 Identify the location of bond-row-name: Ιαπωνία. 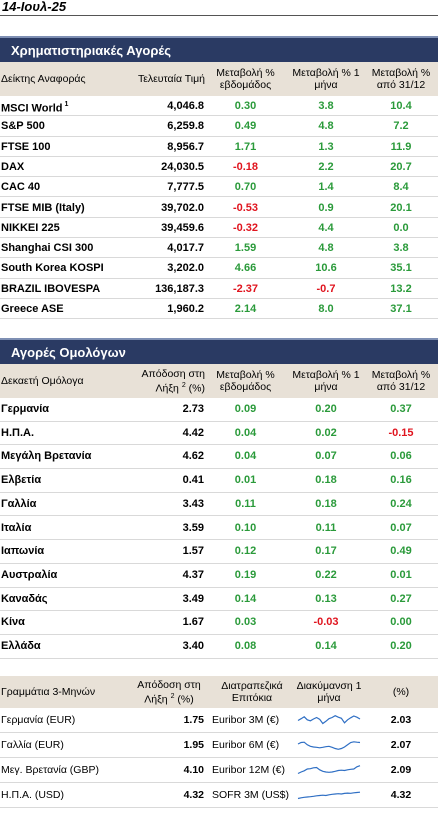
(23, 551).